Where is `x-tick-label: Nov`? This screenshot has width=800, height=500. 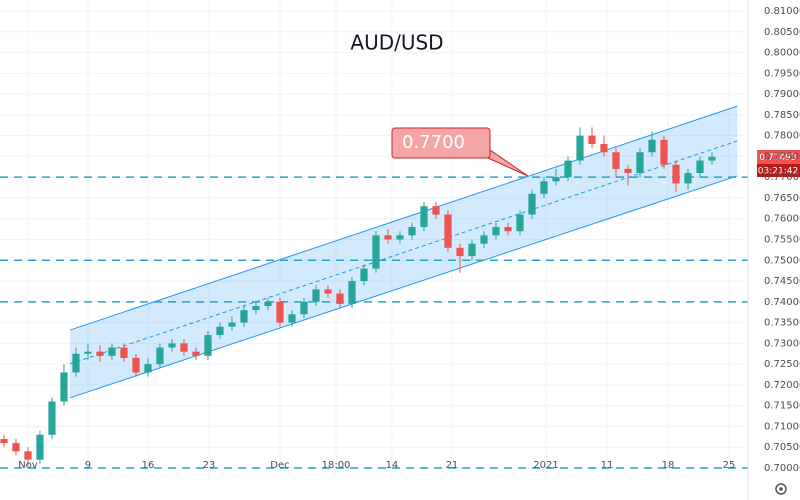
x-tick-label: Nov is located at coordinates (28, 465).